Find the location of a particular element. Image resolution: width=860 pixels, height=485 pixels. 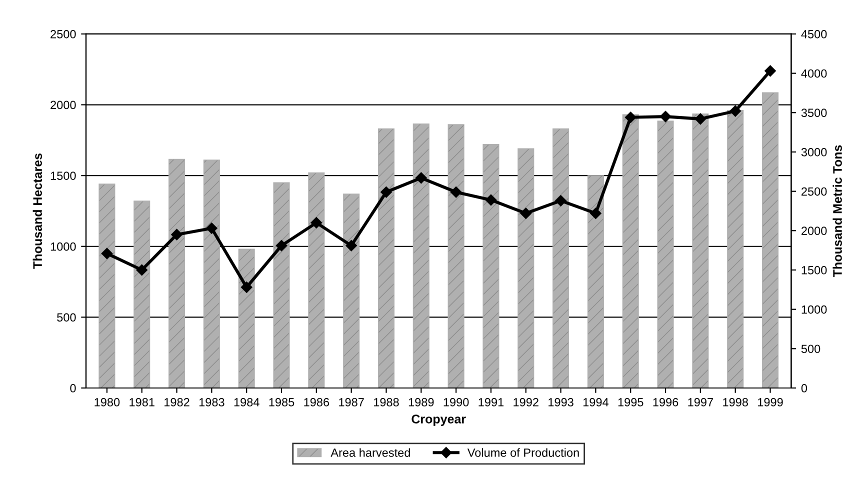

x-tick-label: 1987 is located at coordinates (351, 402).